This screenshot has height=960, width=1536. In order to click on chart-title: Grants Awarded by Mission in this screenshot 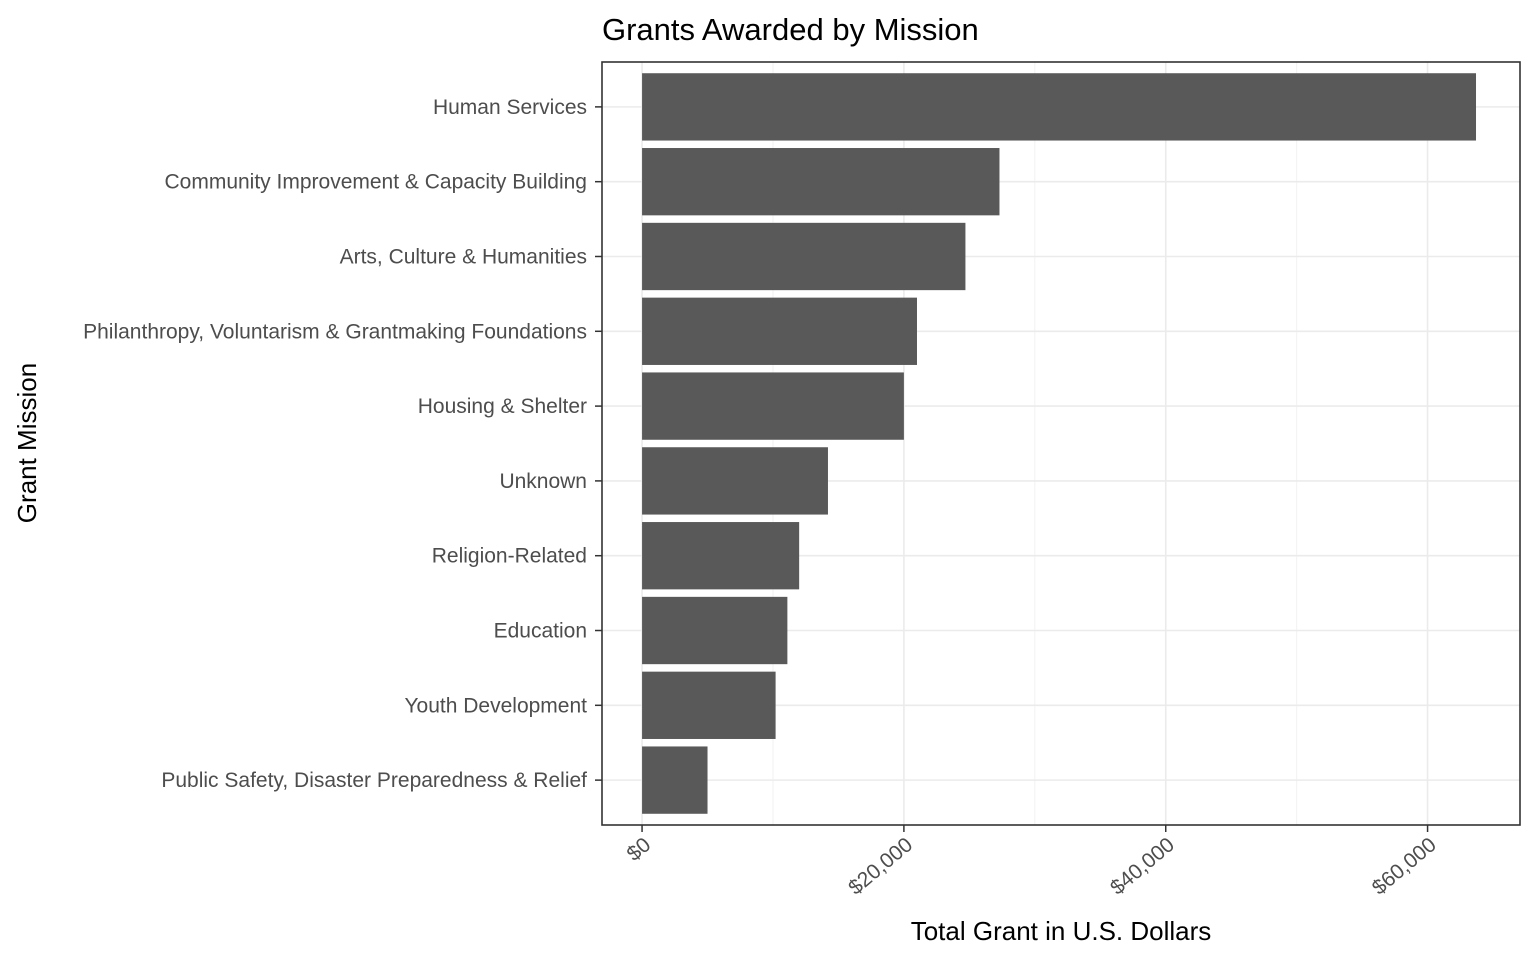, I will do `click(790, 29)`.